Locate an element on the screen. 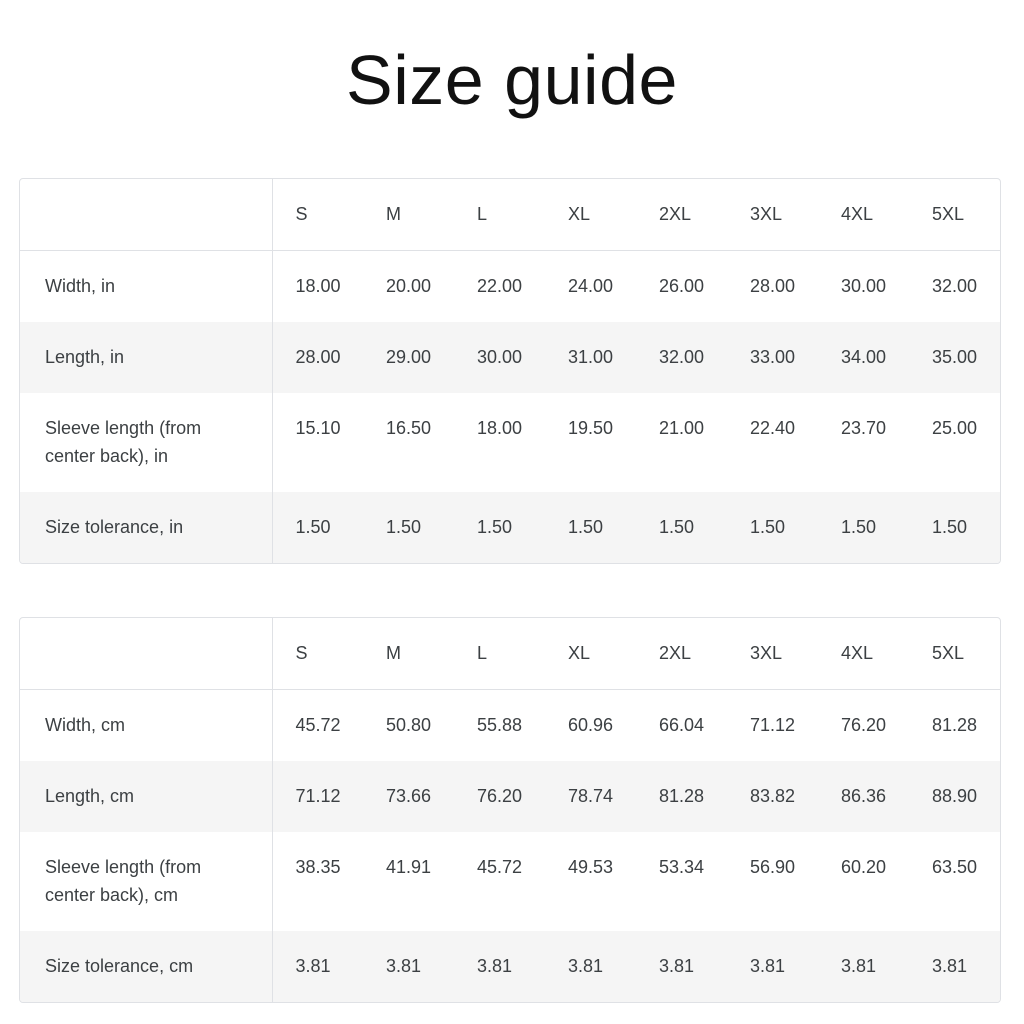 The image size is (1024, 1024). measurement-value: 38.35 is located at coordinates (318, 867).